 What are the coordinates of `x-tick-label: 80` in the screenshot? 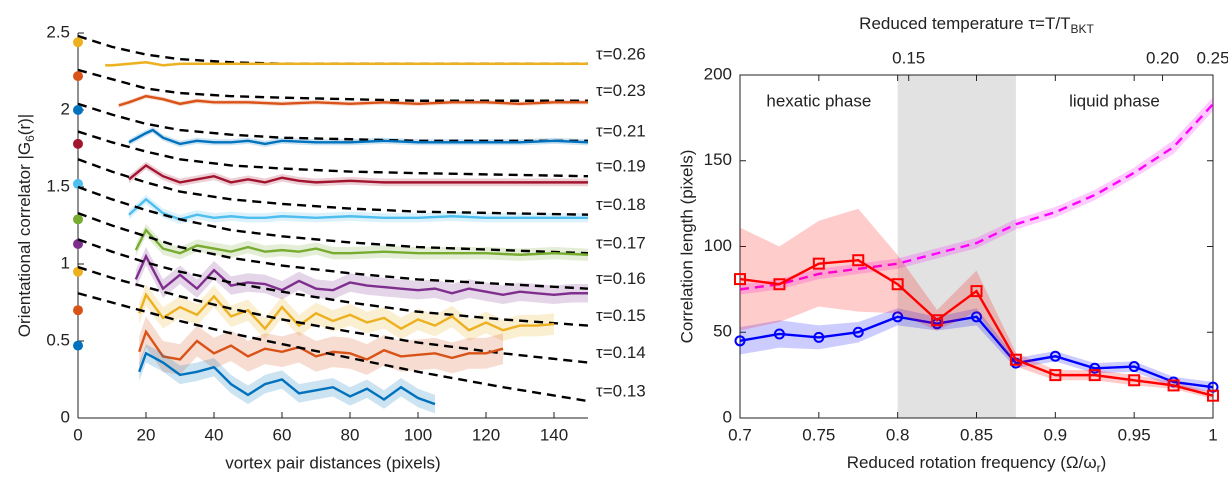 It's located at (350, 434).